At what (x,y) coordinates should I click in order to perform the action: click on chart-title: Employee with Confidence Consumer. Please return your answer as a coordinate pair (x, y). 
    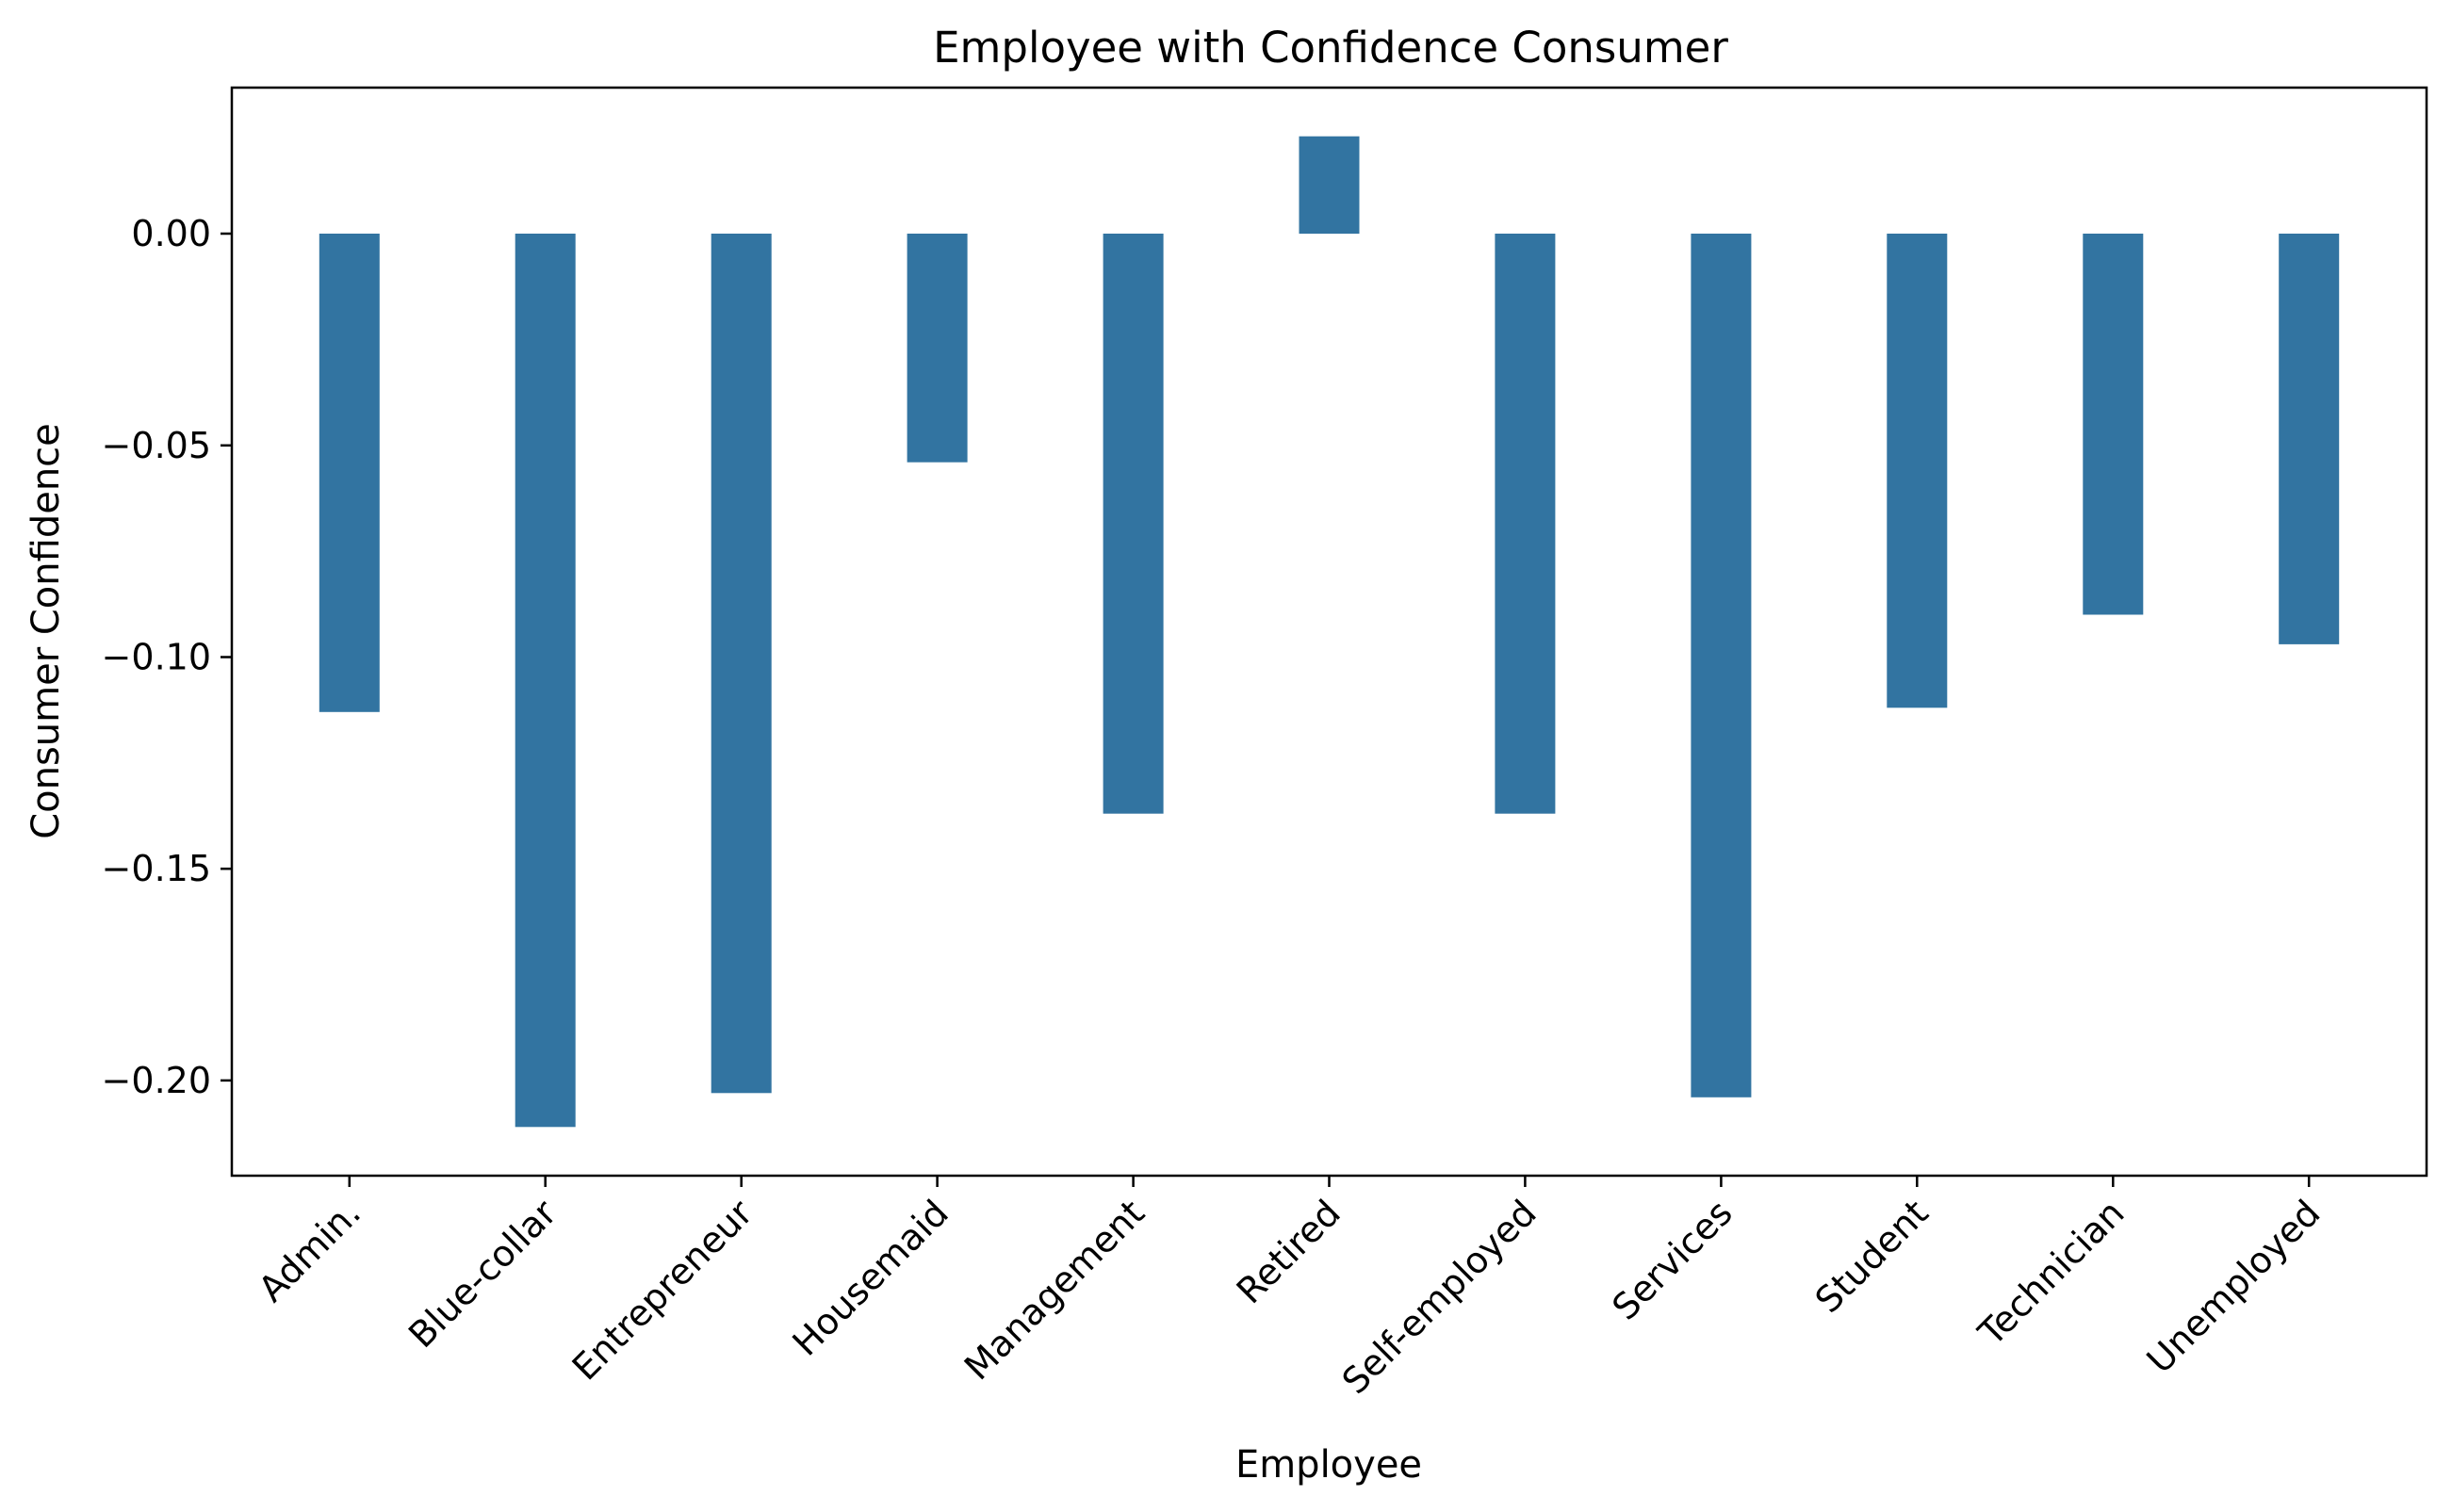
    Looking at the image, I should click on (1330, 48).